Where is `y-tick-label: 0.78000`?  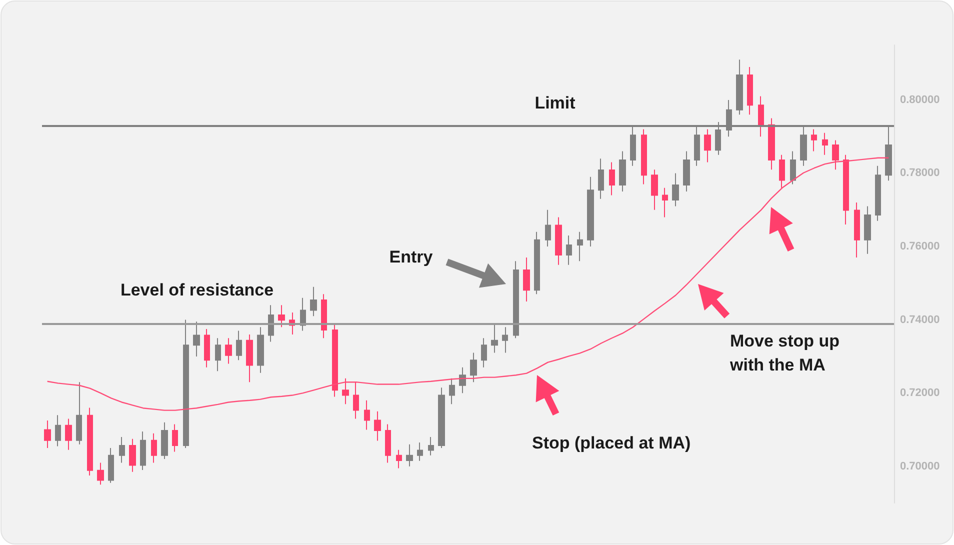 y-tick-label: 0.78000 is located at coordinates (920, 173).